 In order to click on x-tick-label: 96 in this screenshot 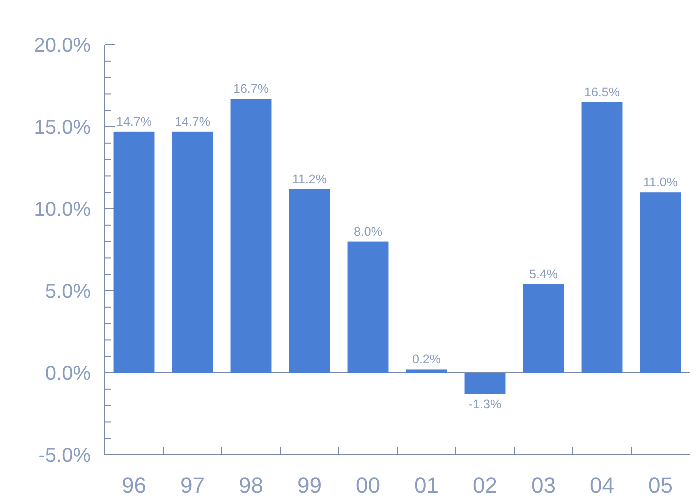, I will do `click(134, 485)`.